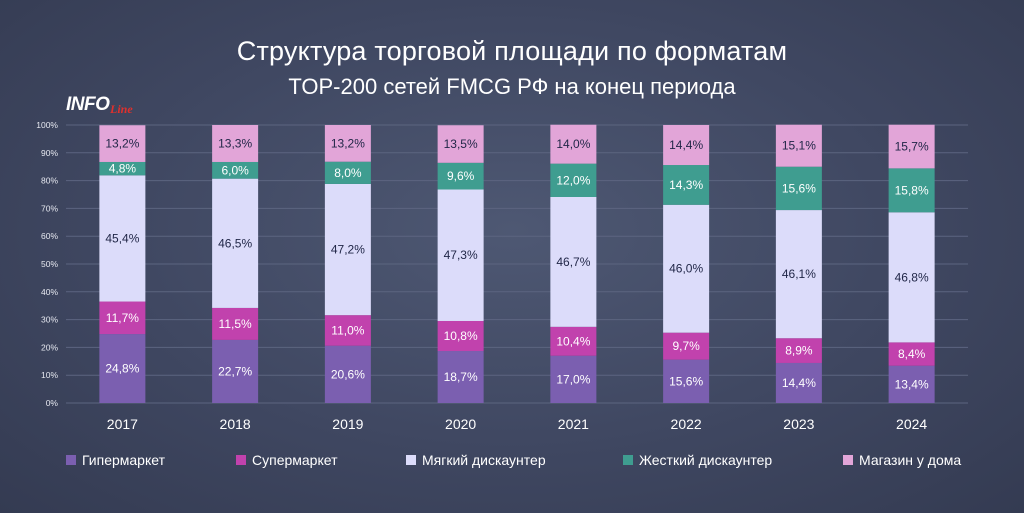 This screenshot has width=1024, height=513. I want to click on data-label: 46,0%, so click(686, 269).